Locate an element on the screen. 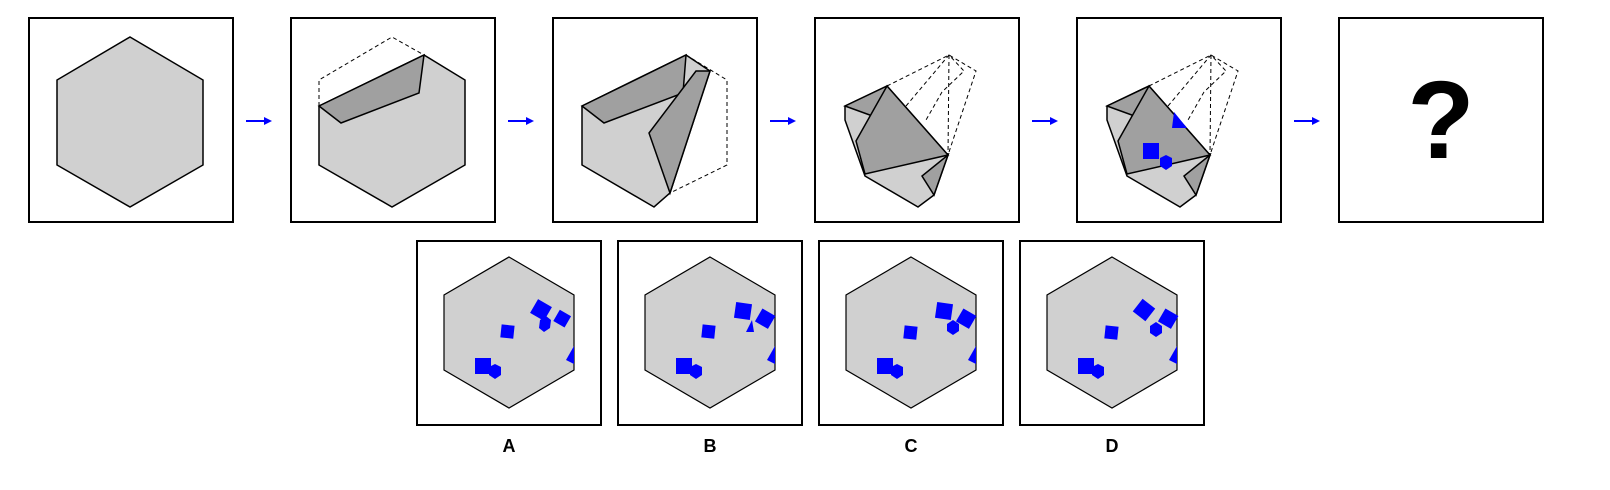 Image resolution: width=1610 pixels, height=490 pixels. folded-flap is located at coordinates (371, 88).